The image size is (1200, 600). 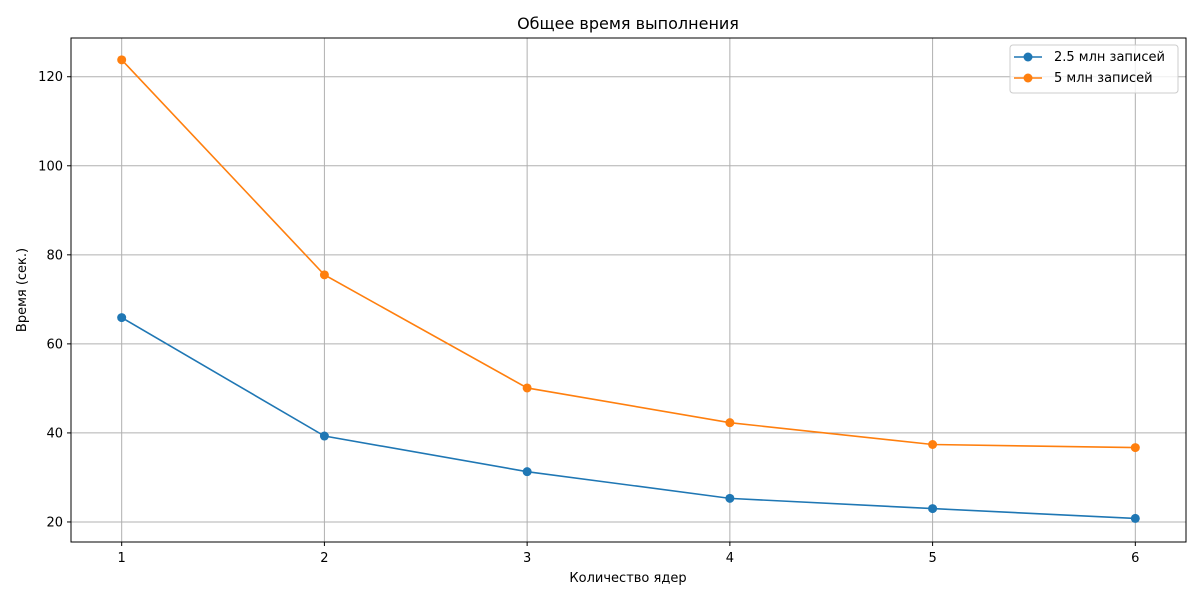 I want to click on legend: 2.5 млн записей 5 млн записей, so click(x=1094, y=69).